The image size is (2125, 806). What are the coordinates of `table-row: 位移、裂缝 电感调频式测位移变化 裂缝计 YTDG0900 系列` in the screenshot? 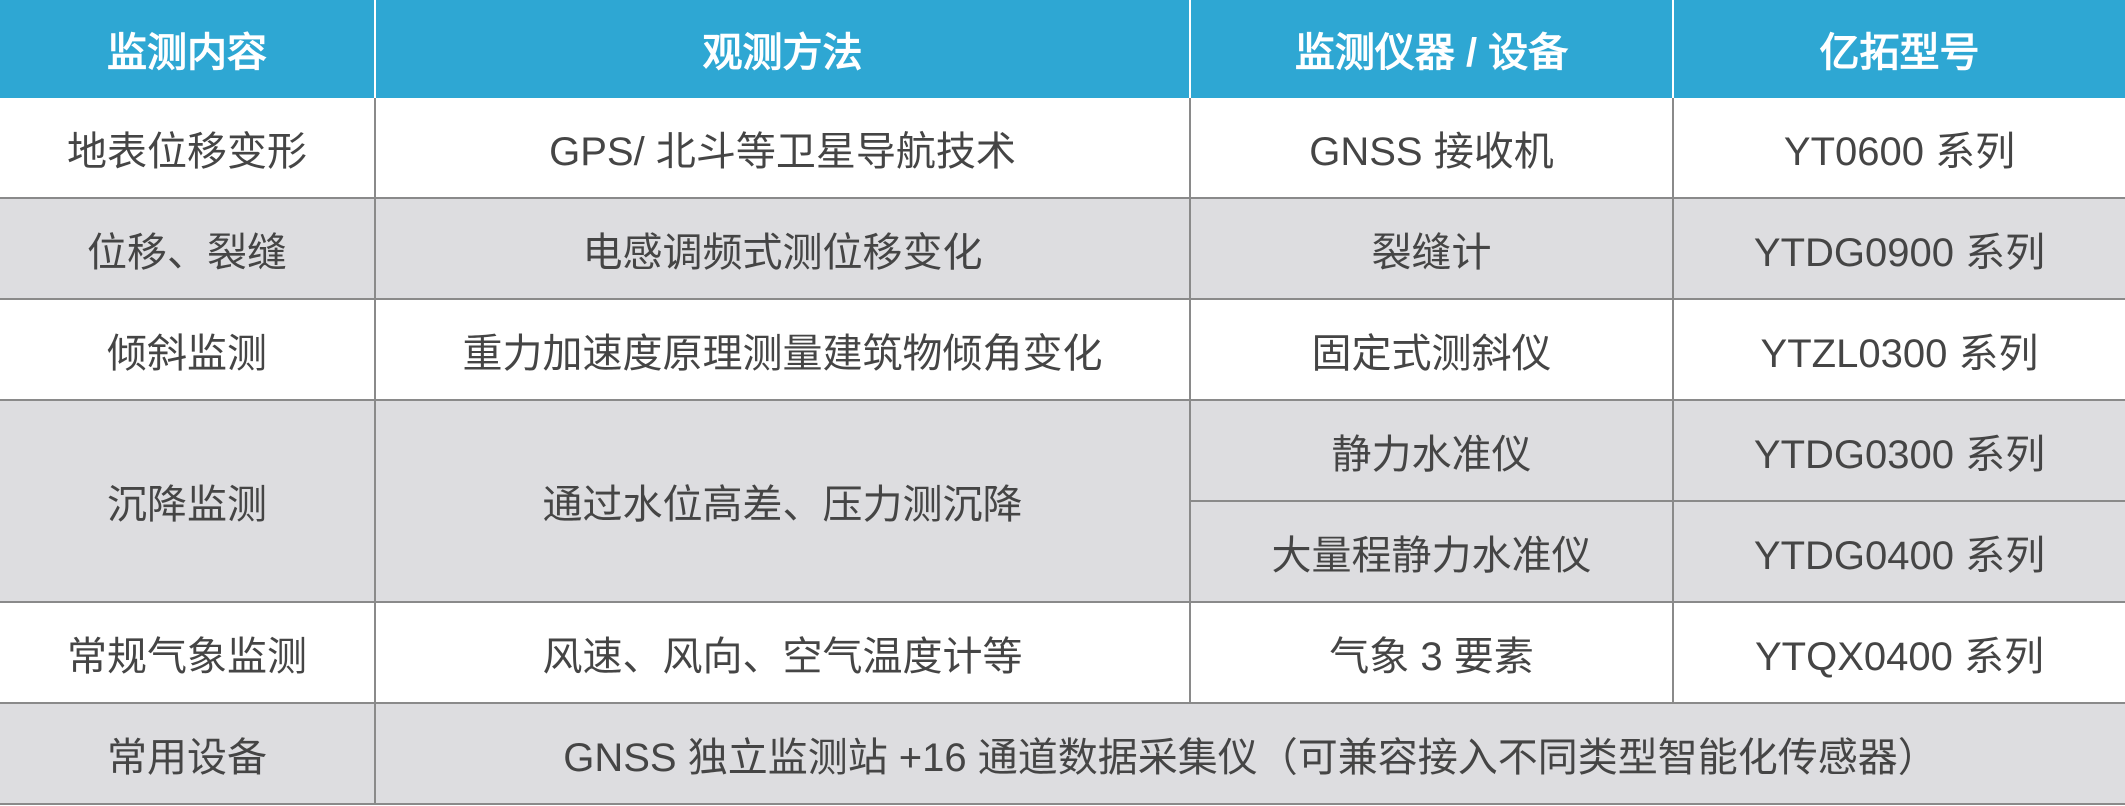 It's located at (1062, 249).